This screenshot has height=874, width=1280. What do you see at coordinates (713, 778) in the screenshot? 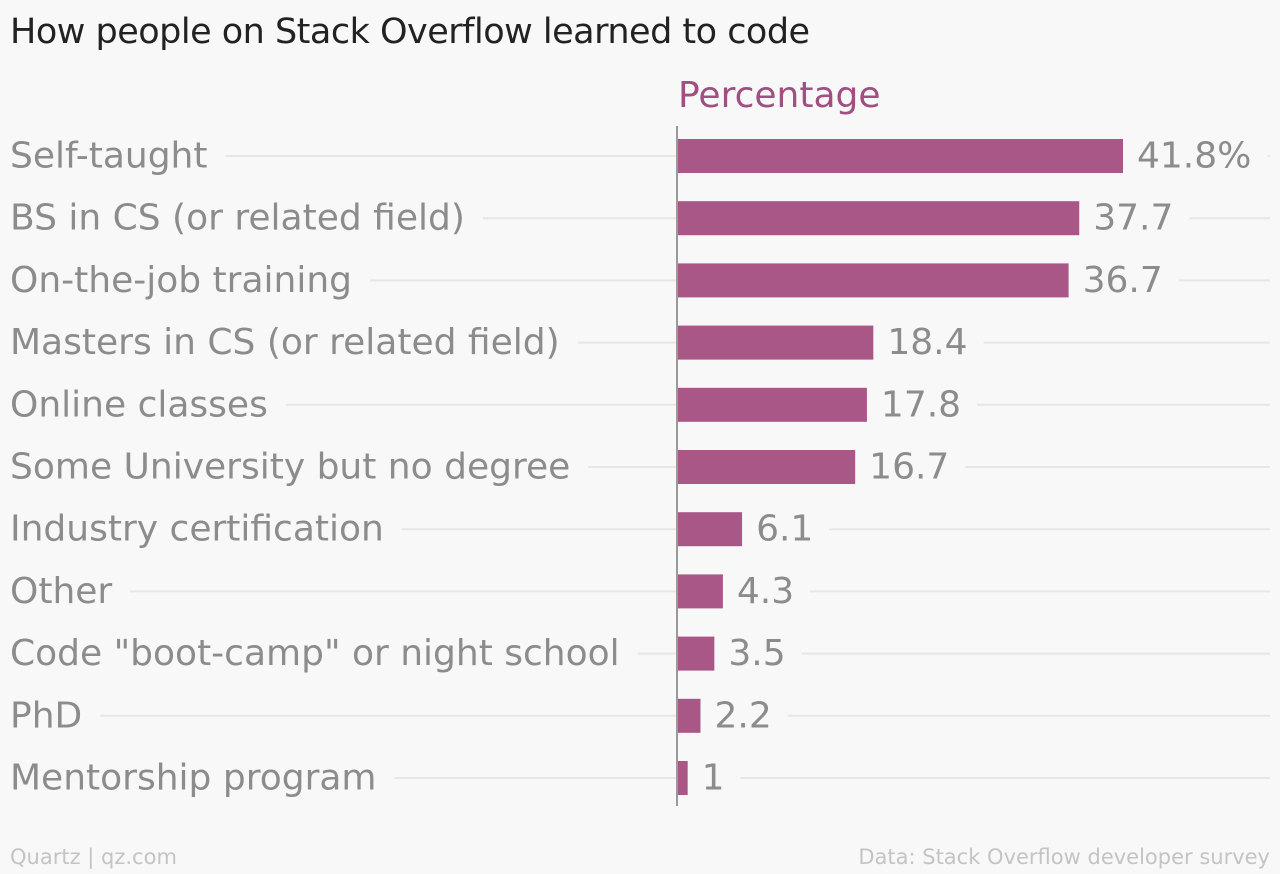
I see `value-label: 1` at bounding box center [713, 778].